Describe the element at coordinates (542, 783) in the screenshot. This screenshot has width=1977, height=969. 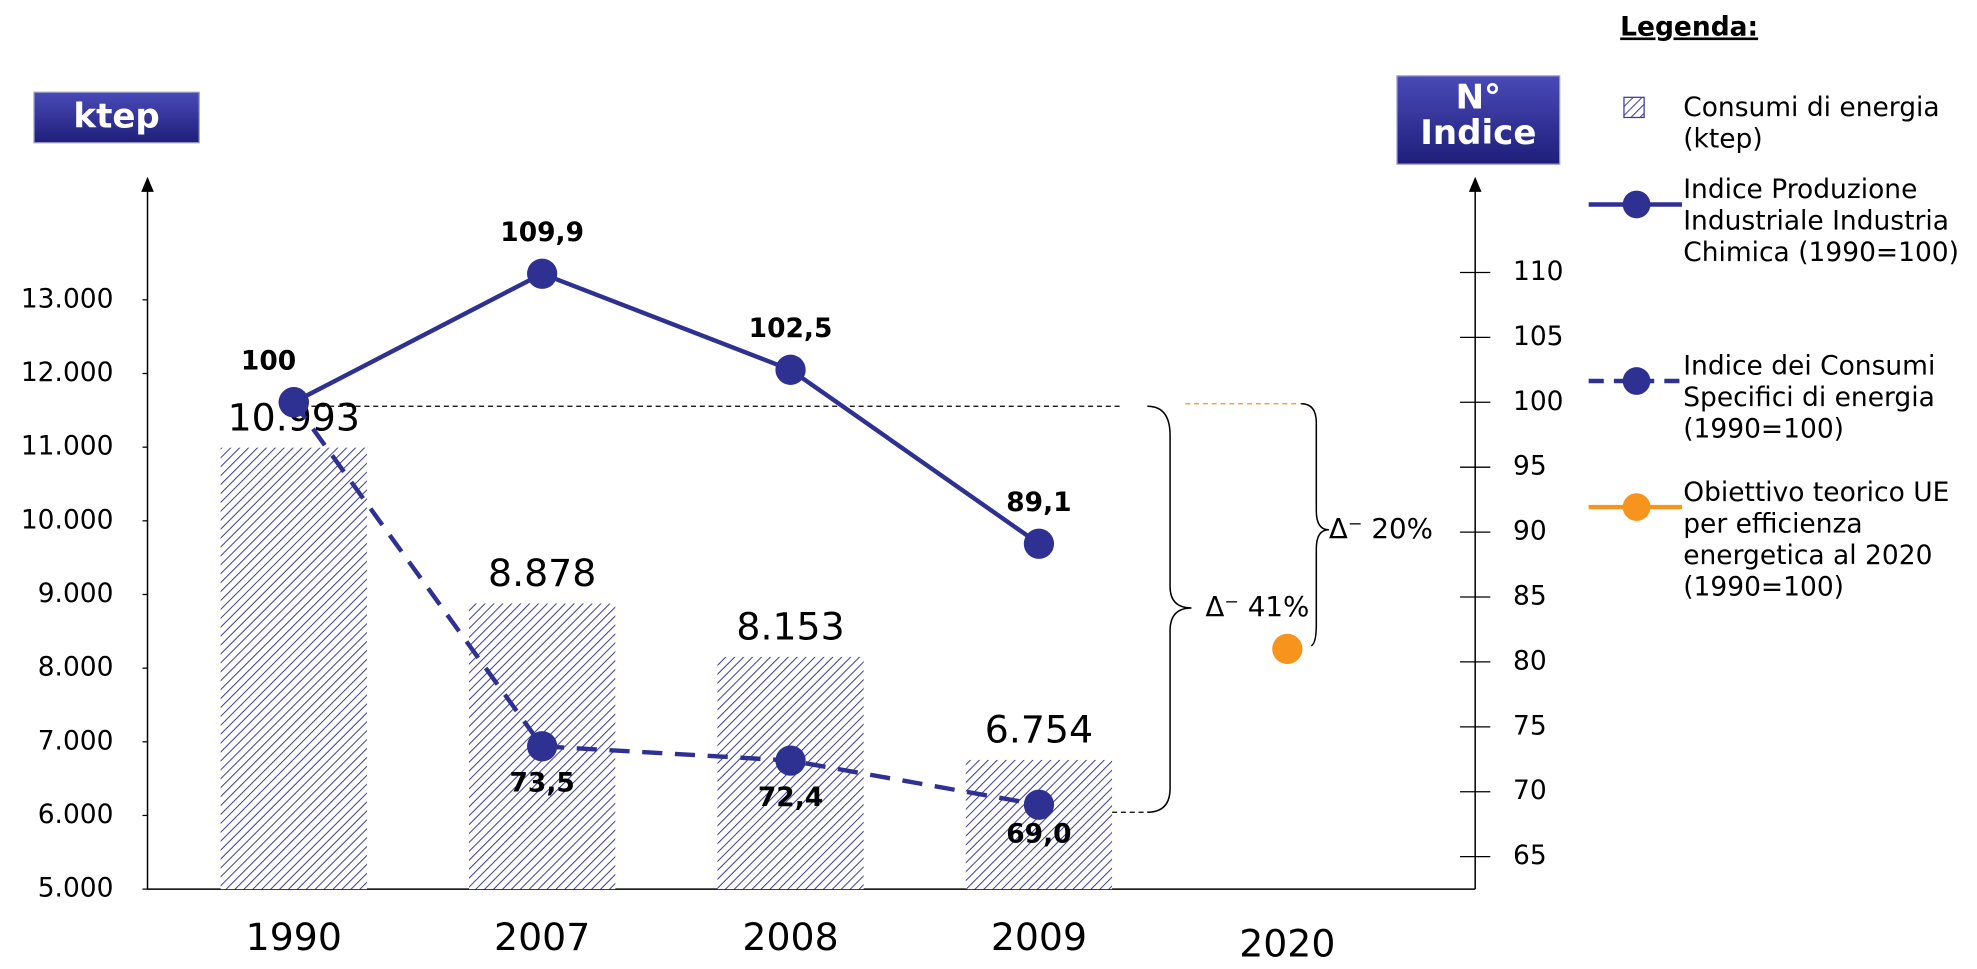
I see `point-value-label: 73,5` at that location.